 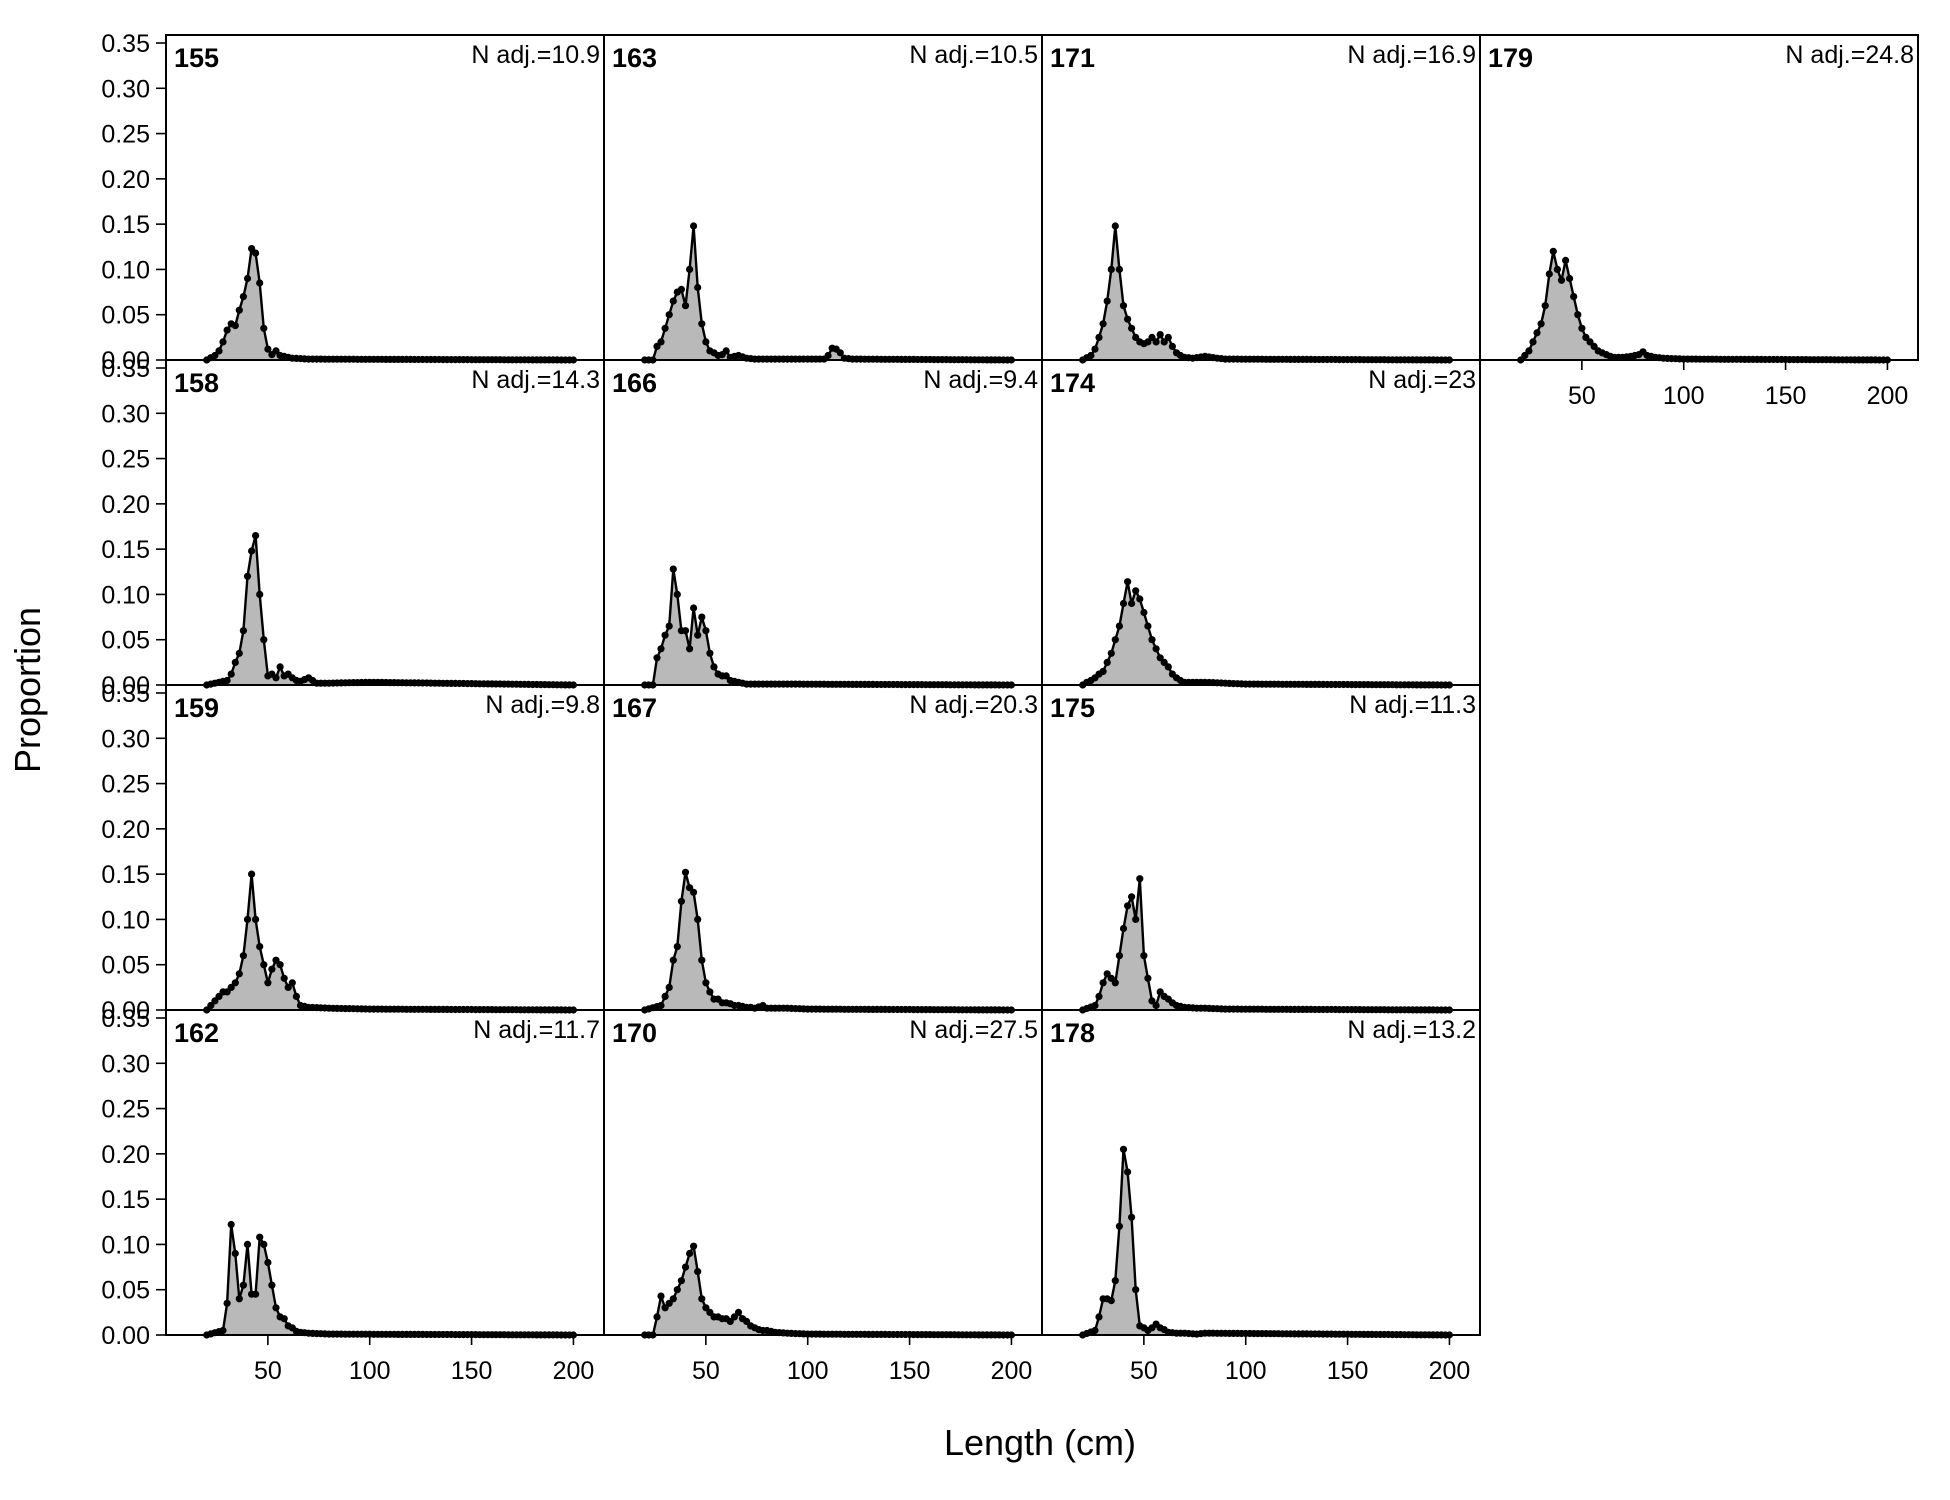 I want to click on n-adj-label: N adj.=11.3, so click(x=1412, y=705).